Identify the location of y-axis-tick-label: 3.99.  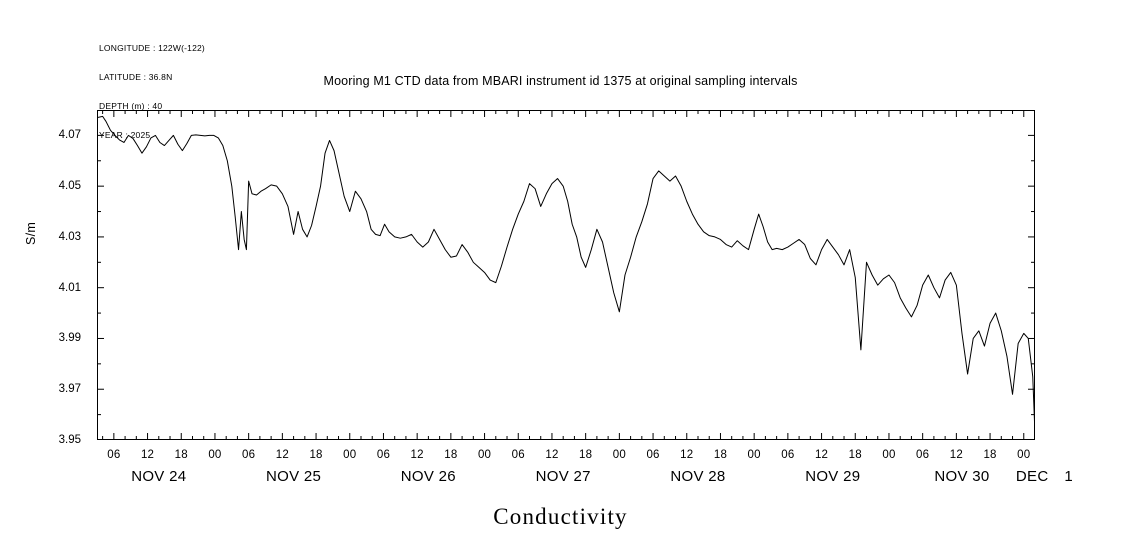
(69, 338).